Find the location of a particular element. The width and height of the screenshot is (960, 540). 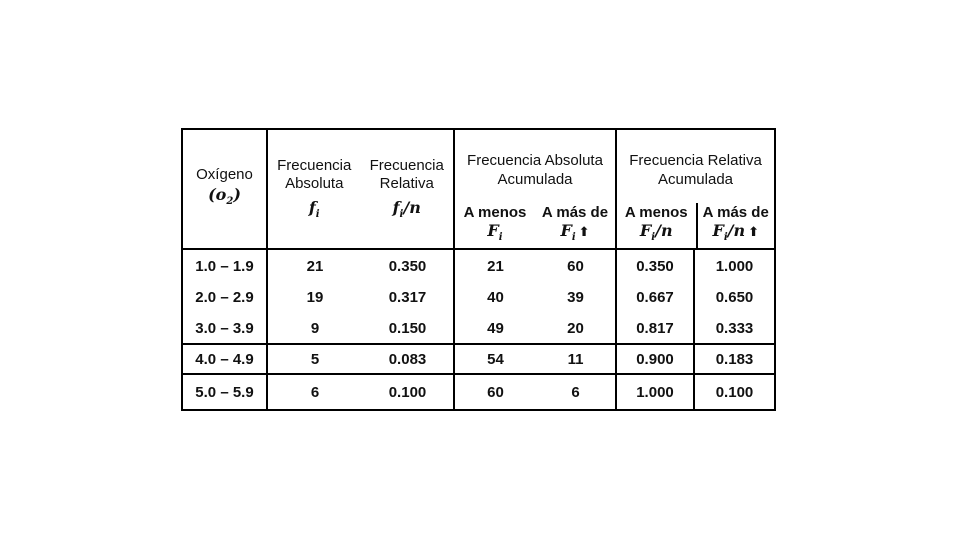

cell-rel-freq: 0.100 is located at coordinates (408, 392).